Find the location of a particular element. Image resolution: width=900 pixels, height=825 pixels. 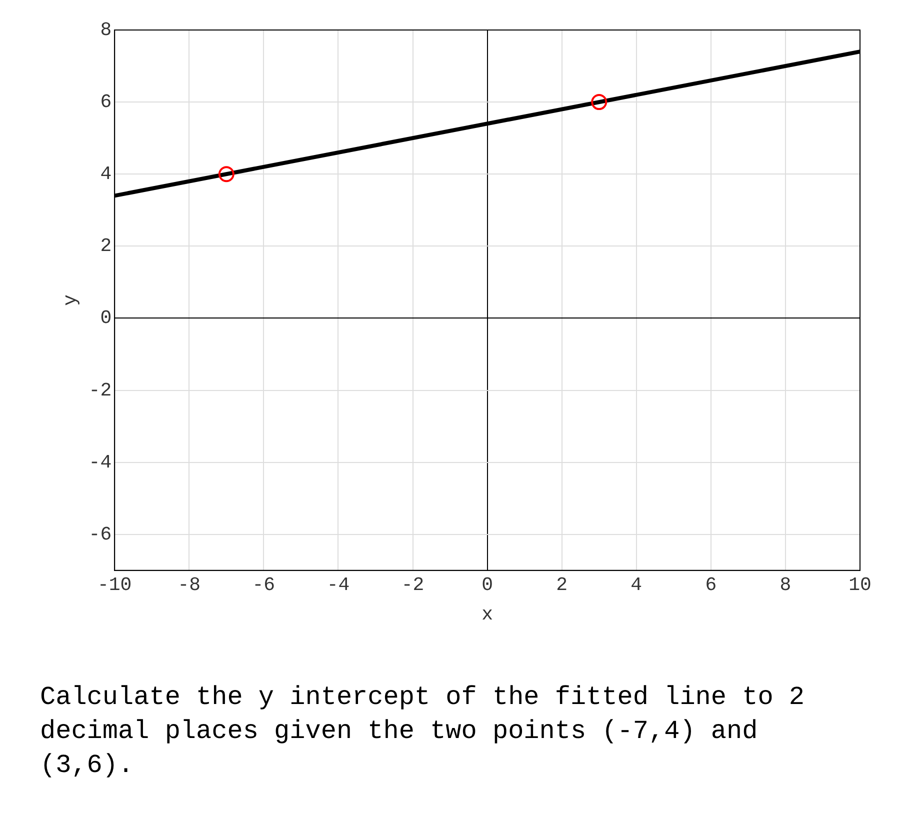

x-tick-label: 8 is located at coordinates (786, 585).